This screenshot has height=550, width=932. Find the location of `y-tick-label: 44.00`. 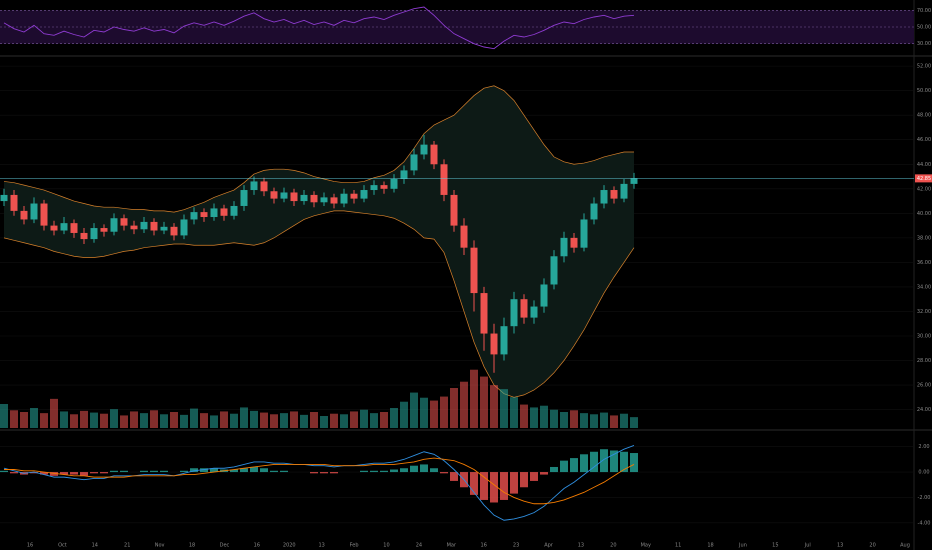

y-tick-label: 44.00 is located at coordinates (924, 165).